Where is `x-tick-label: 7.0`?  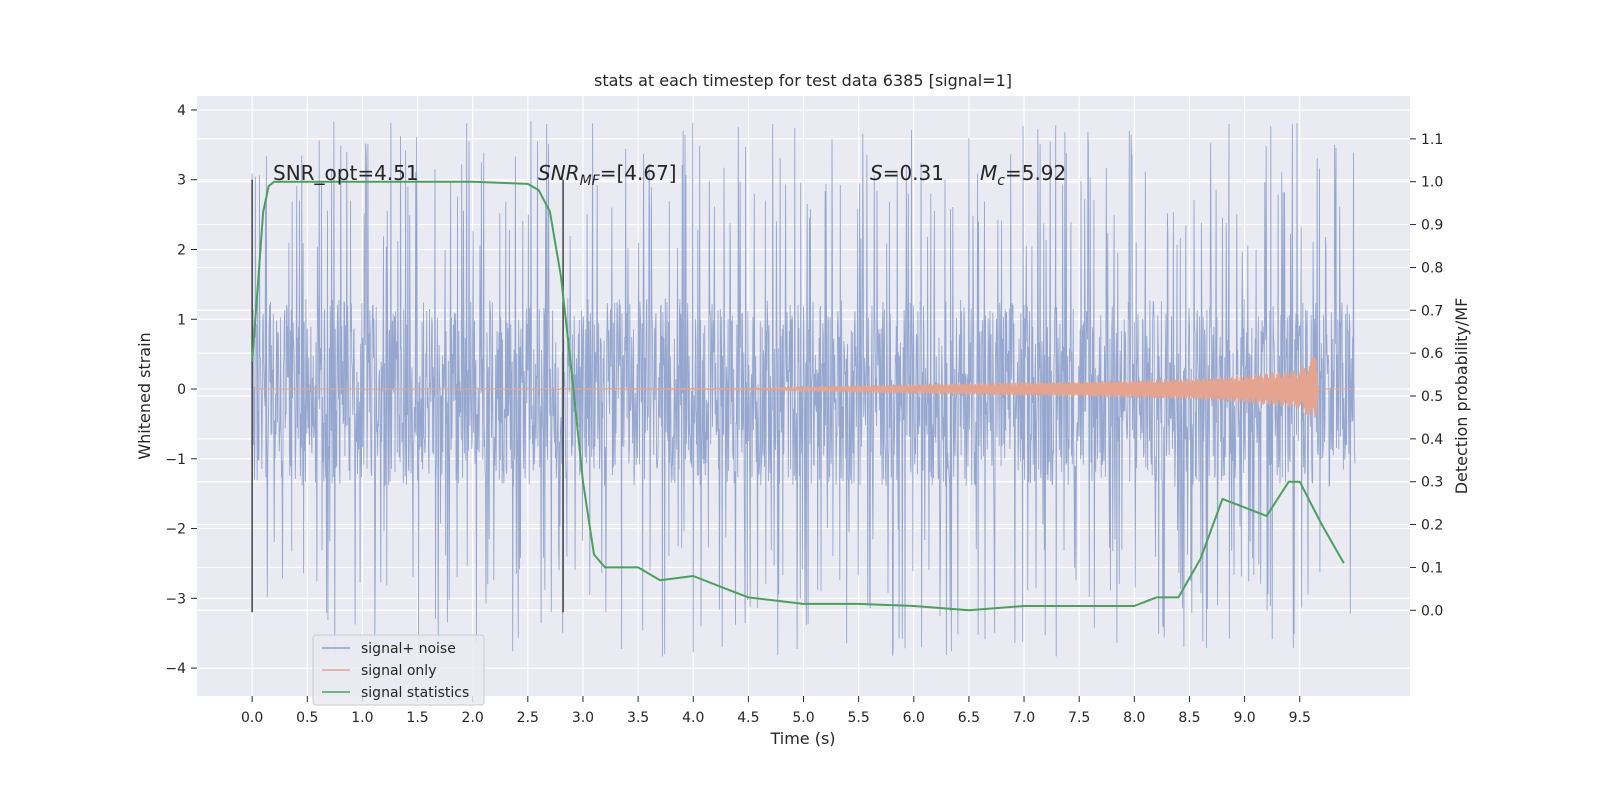
x-tick-label: 7.0 is located at coordinates (1024, 718).